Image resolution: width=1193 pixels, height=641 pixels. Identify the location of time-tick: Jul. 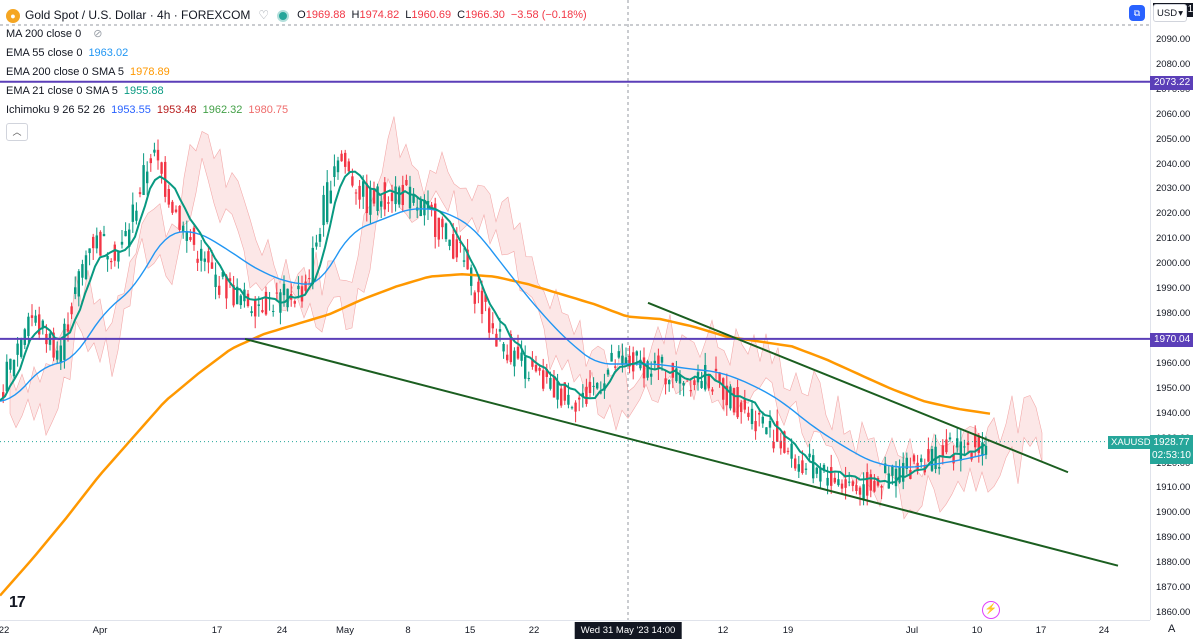
(912, 630).